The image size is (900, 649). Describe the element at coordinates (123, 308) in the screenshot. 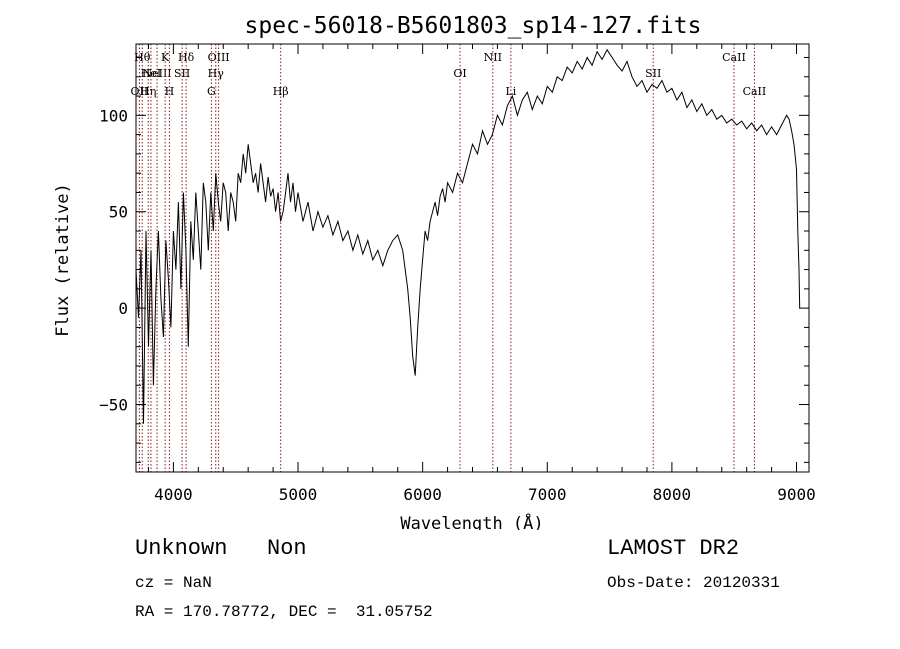

I see `y-tick-label: 0` at that location.